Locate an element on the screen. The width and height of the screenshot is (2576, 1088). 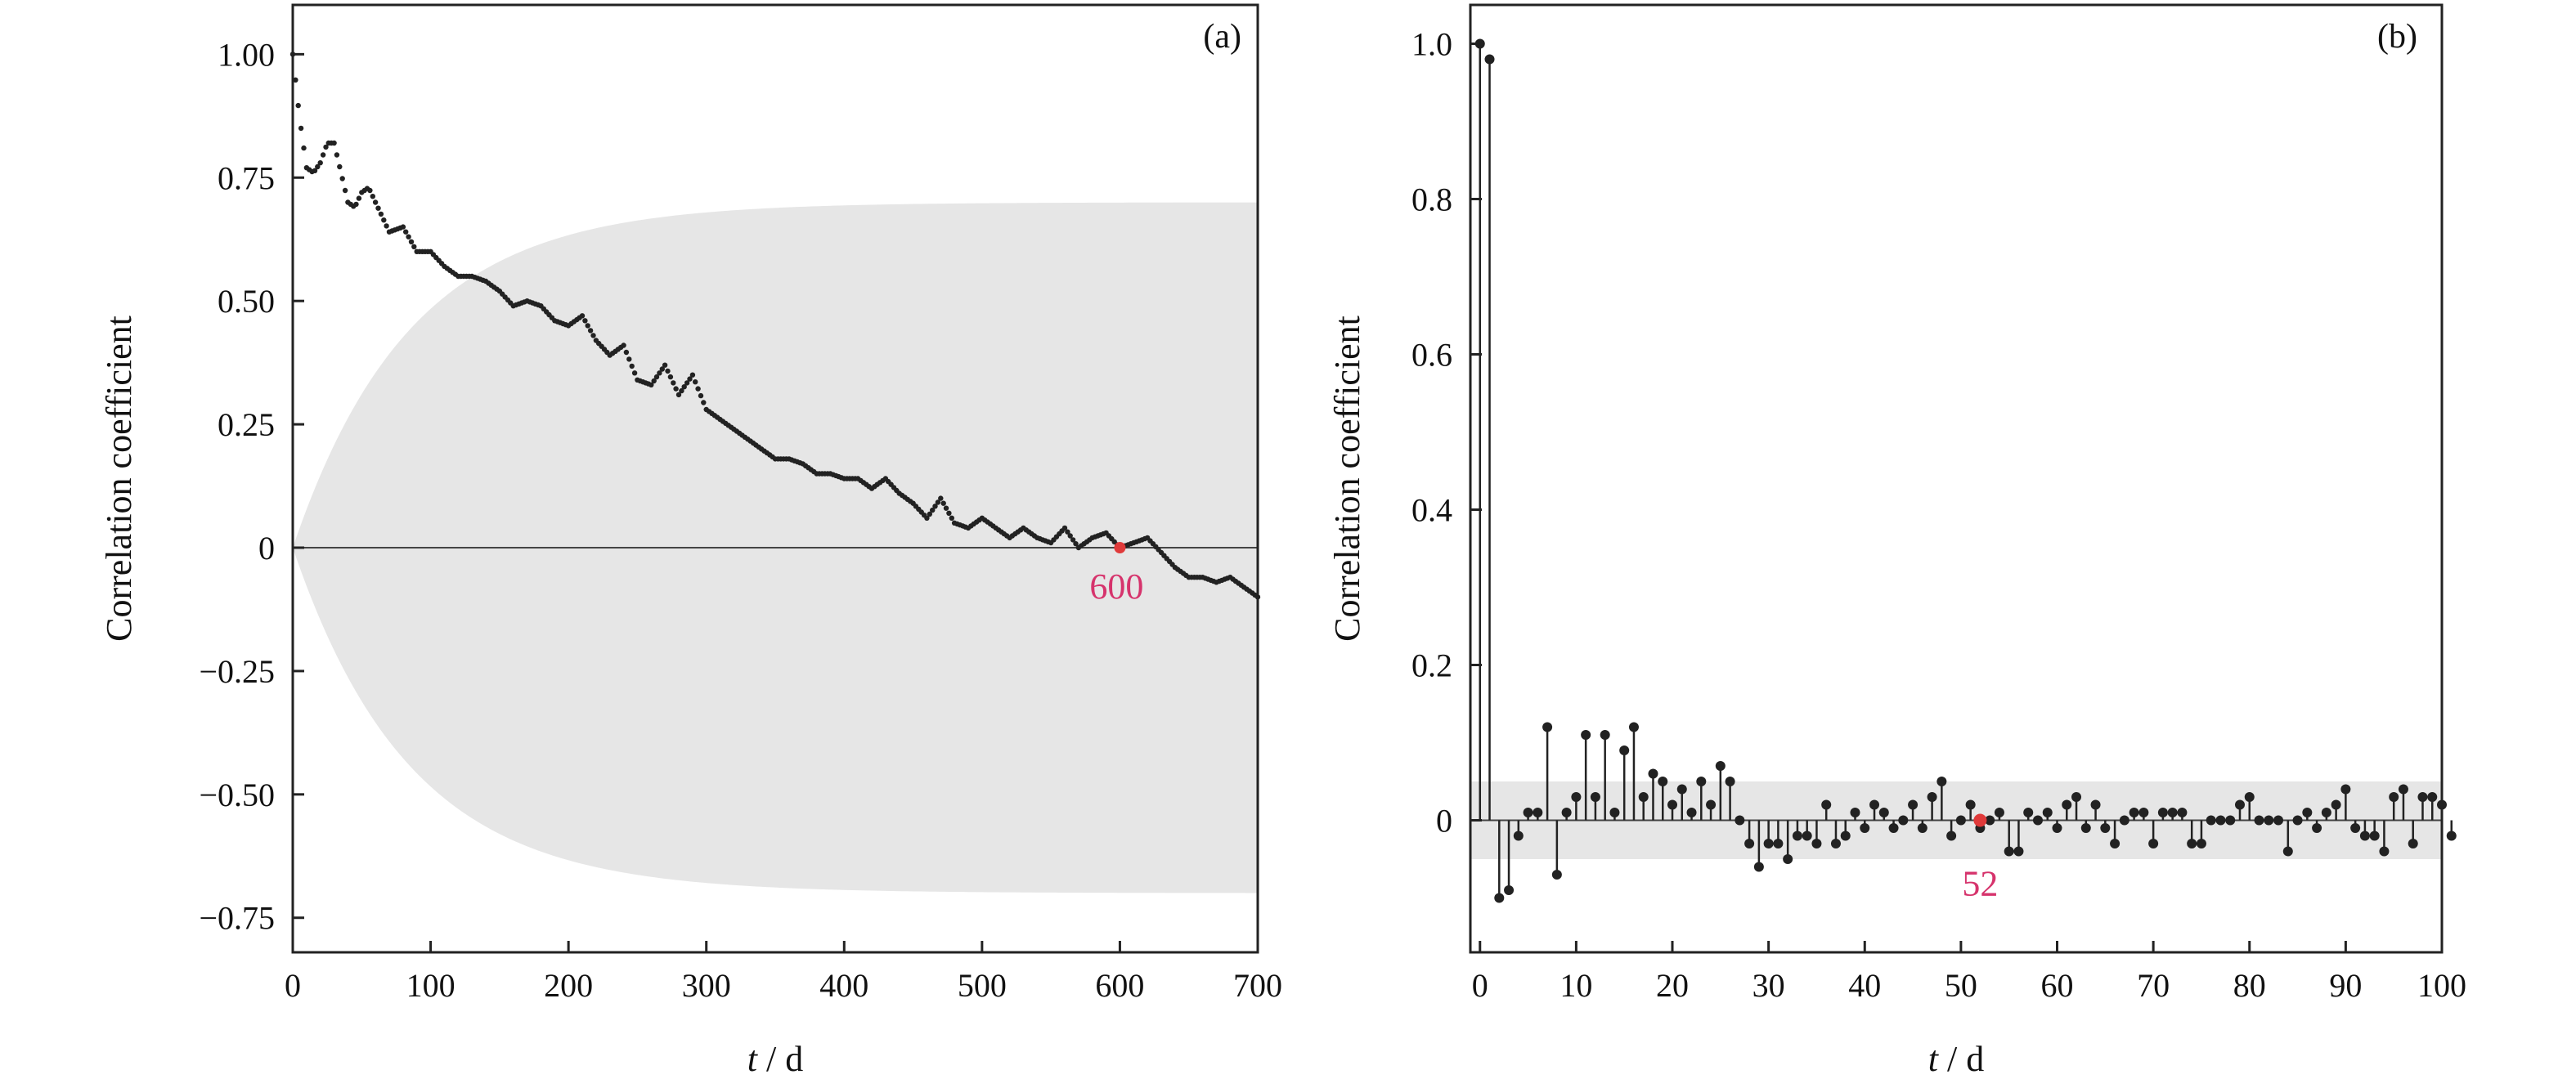
panel-a-y-tick-label: 0 is located at coordinates (267, 548).